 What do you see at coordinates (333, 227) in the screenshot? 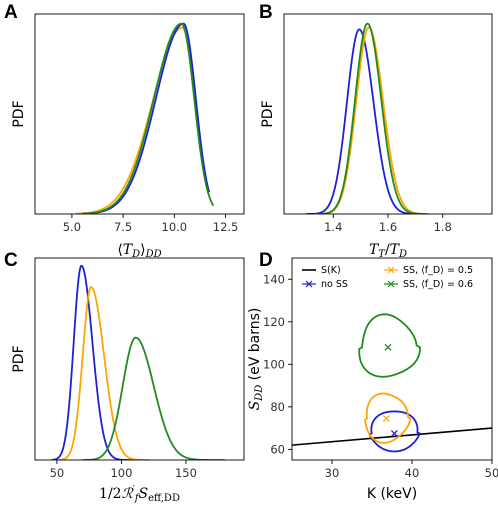
I see `x-tick-label: 1.4` at bounding box center [333, 227].